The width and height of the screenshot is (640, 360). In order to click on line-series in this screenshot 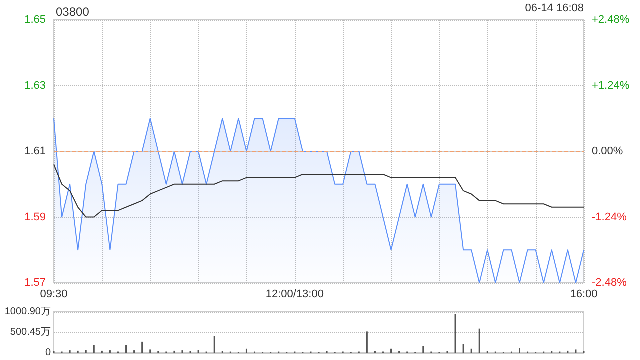, I will do `click(319, 191)`.